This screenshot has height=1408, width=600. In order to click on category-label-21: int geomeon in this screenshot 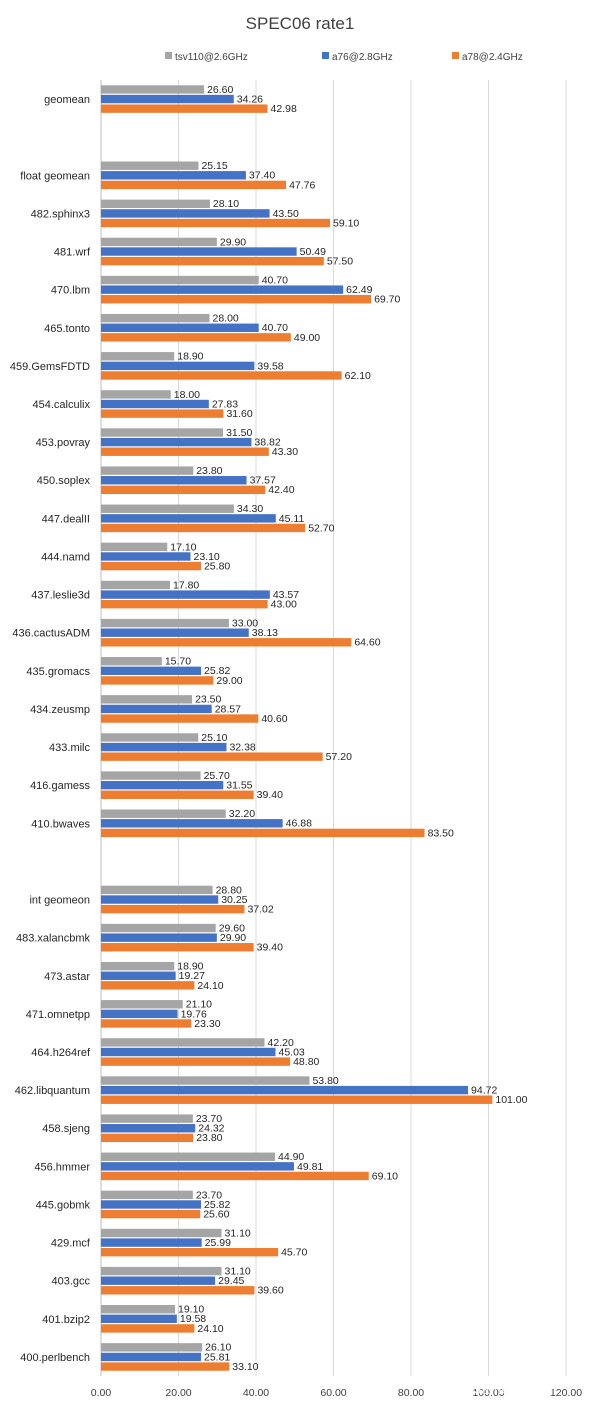, I will do `click(59, 901)`.